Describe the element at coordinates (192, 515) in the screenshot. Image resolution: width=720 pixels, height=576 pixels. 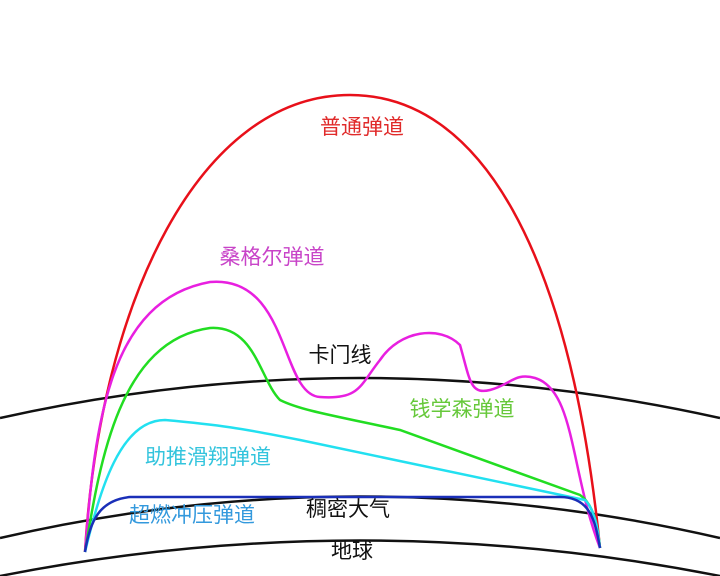
I see `label: 超燃冲压弹道` at that location.